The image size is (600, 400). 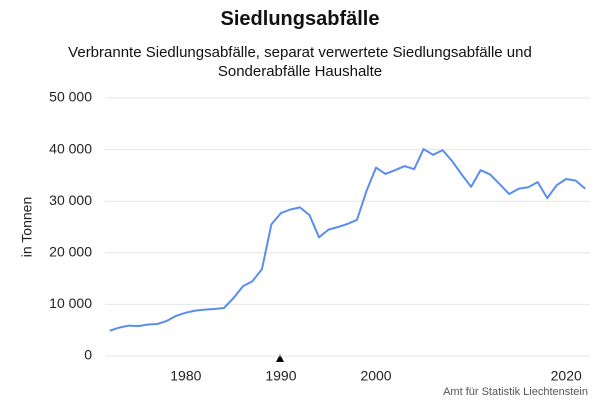 What do you see at coordinates (70, 148) in the screenshot?
I see `y-tick-label: 40 000` at bounding box center [70, 148].